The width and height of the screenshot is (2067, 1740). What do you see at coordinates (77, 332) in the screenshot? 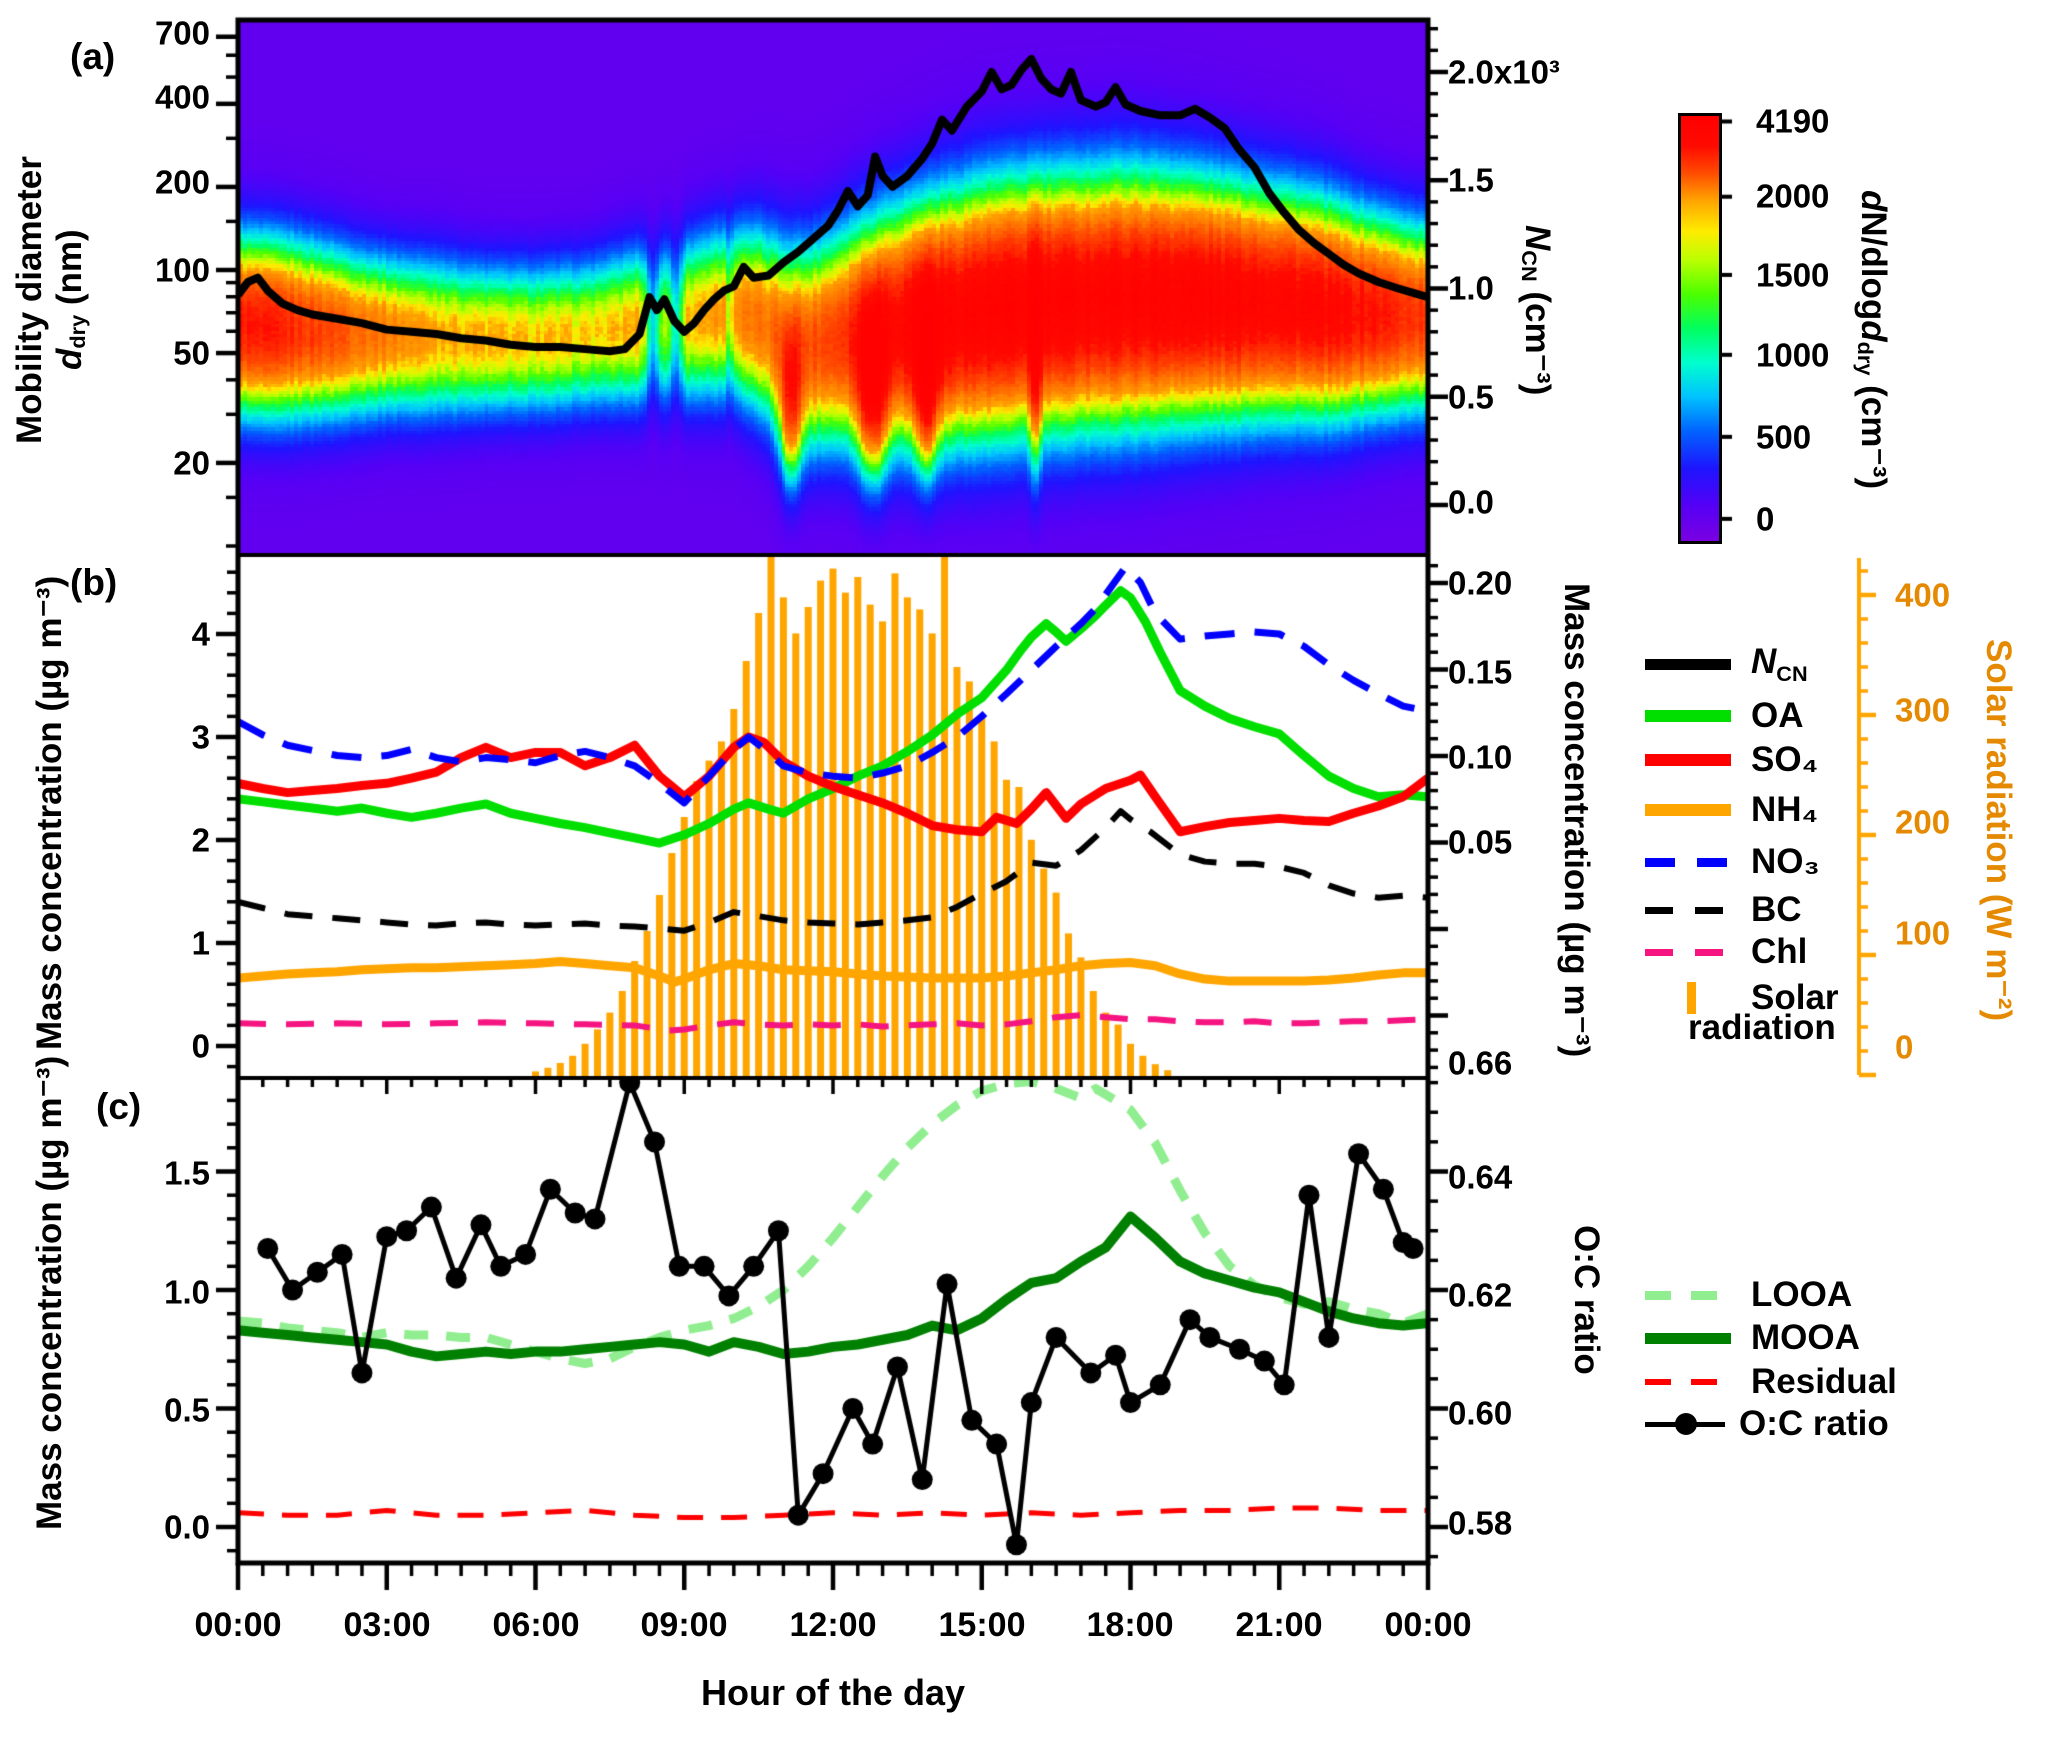
I see `d-sub: dry` at bounding box center [77, 332].